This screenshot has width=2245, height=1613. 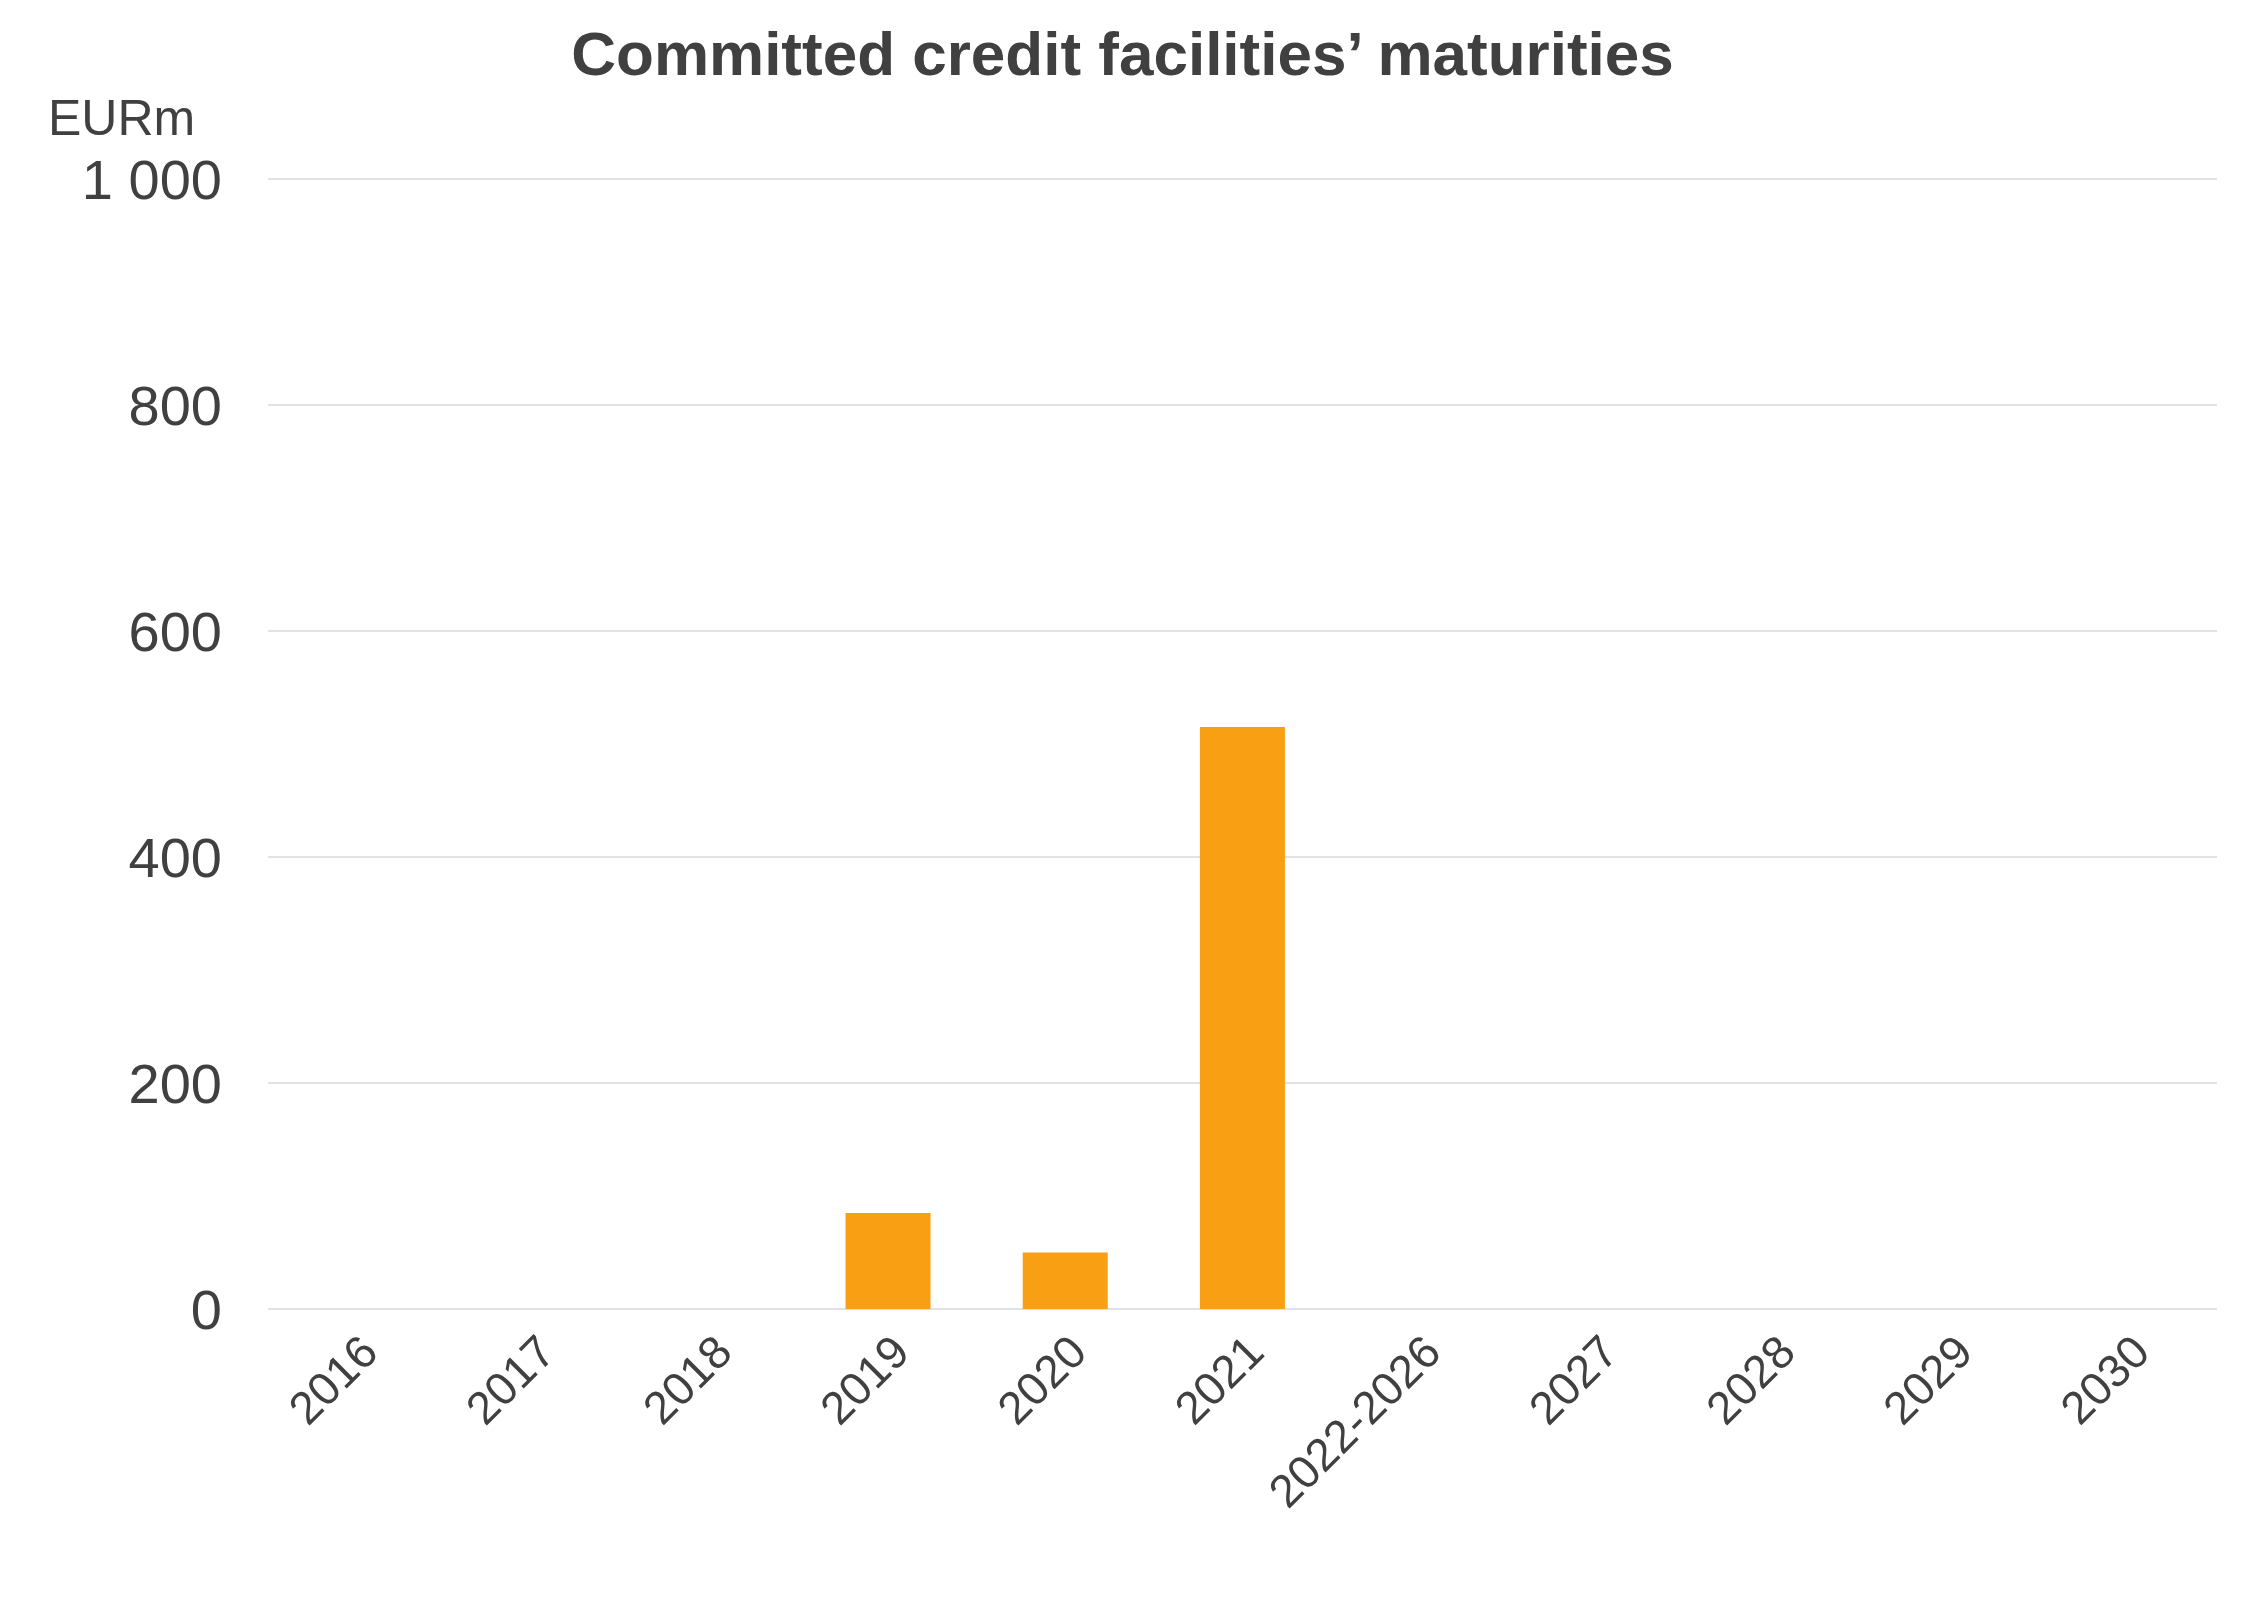 I want to click on y-tick-label: 1 000, so click(x=151, y=179).